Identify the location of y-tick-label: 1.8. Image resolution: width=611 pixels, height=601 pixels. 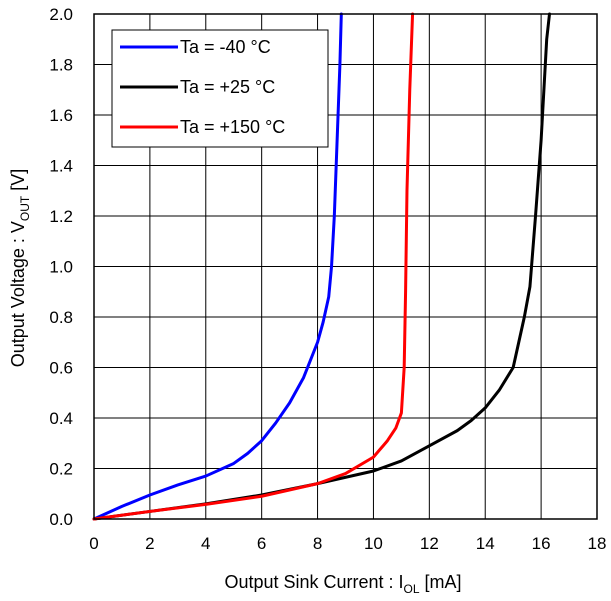
(61, 65).